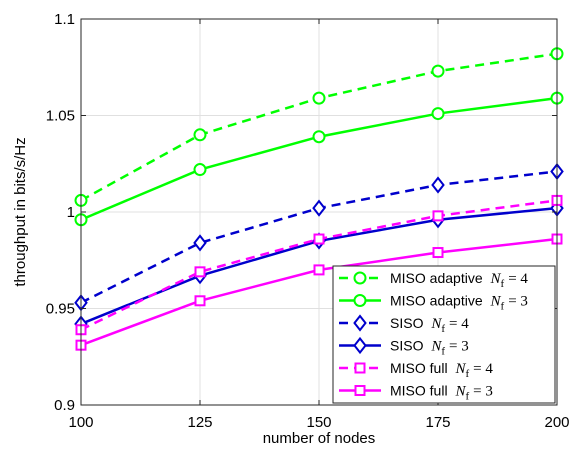 Image resolution: width=578 pixels, height=450 pixels. What do you see at coordinates (441, 393) in the screenshot?
I see `legend-label: MISO full Nf = 3` at bounding box center [441, 393].